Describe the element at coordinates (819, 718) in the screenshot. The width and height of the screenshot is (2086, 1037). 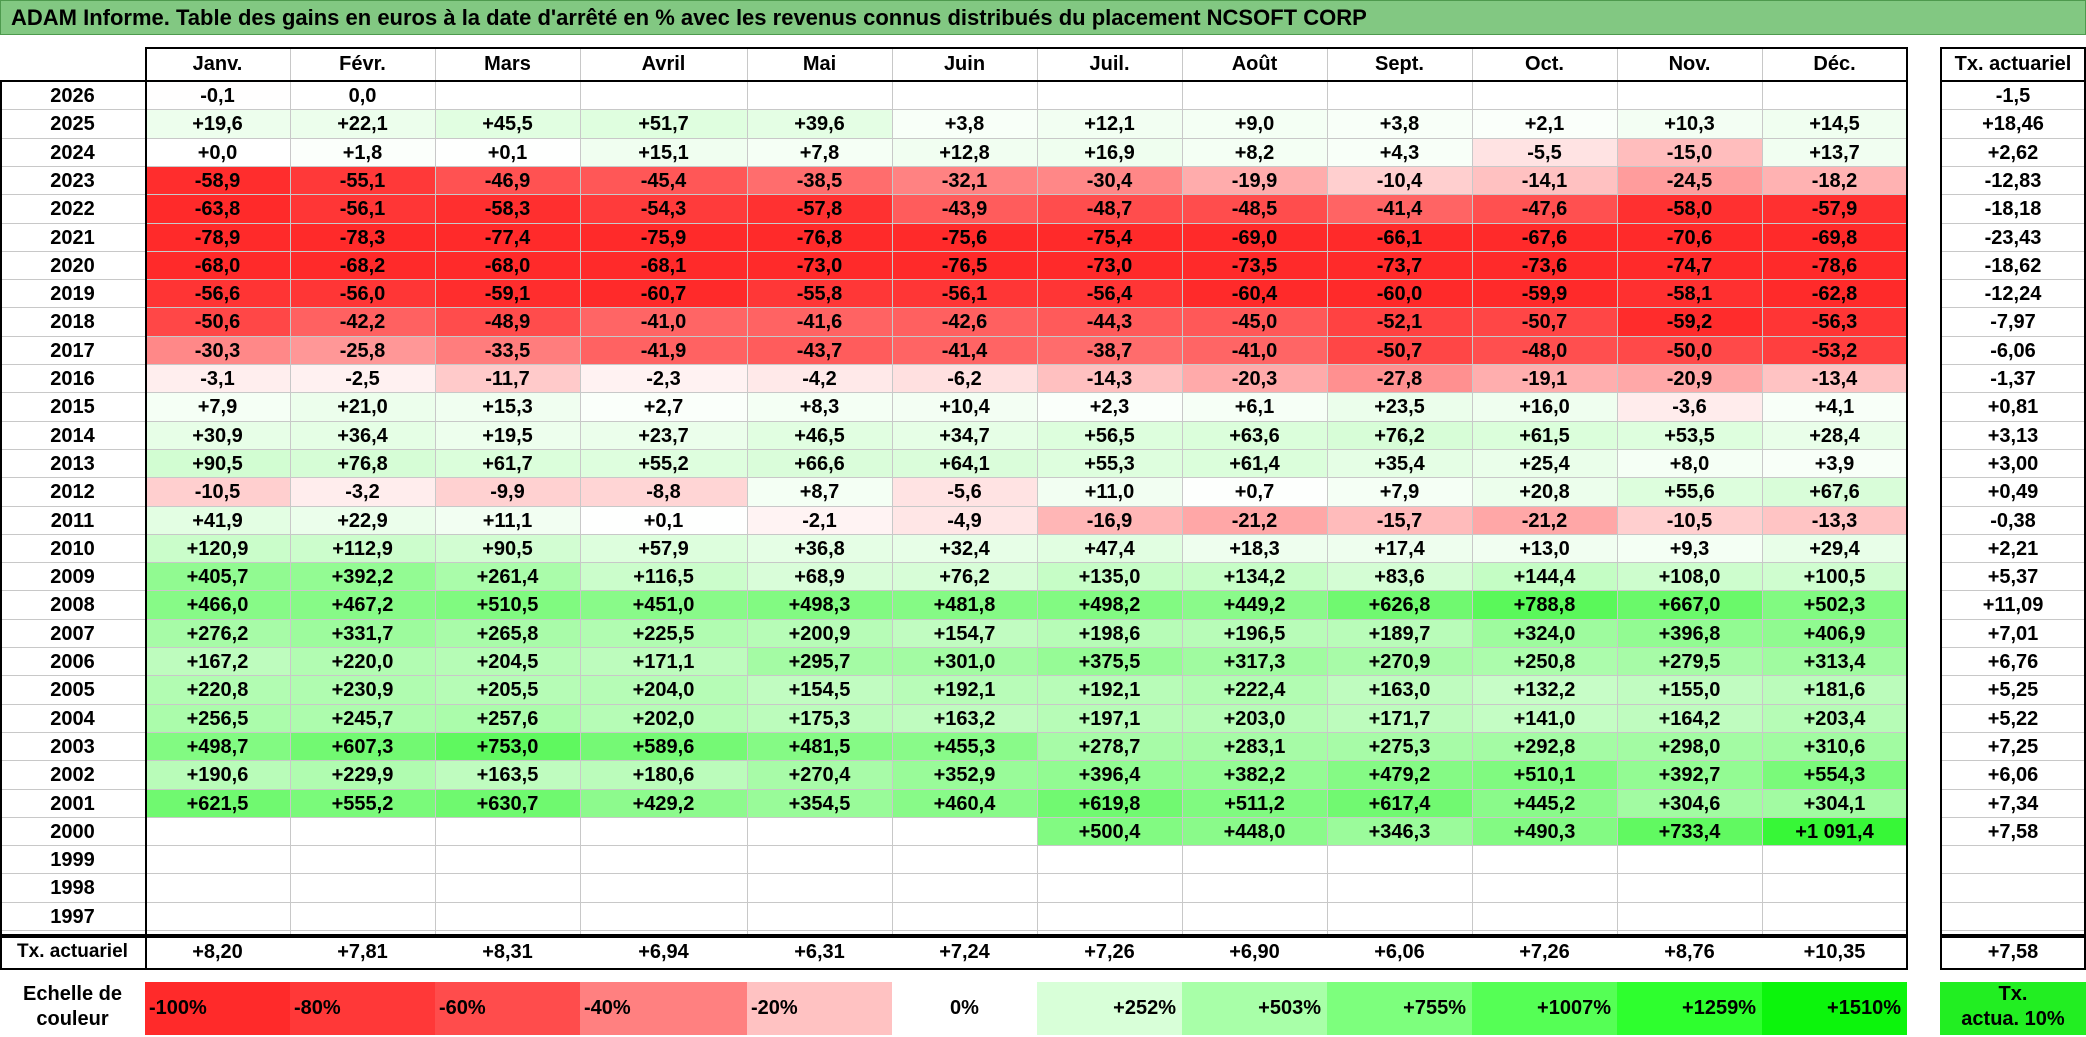
I see `table-cell: +175,3` at that location.